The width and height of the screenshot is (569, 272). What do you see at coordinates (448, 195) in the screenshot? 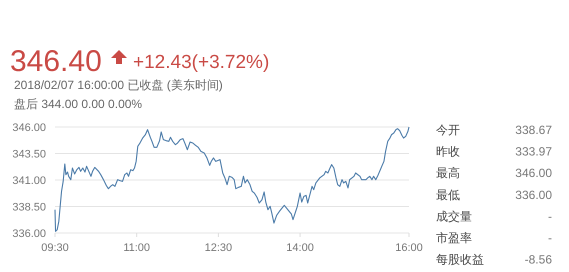
I see `text: 最低` at bounding box center [448, 195].